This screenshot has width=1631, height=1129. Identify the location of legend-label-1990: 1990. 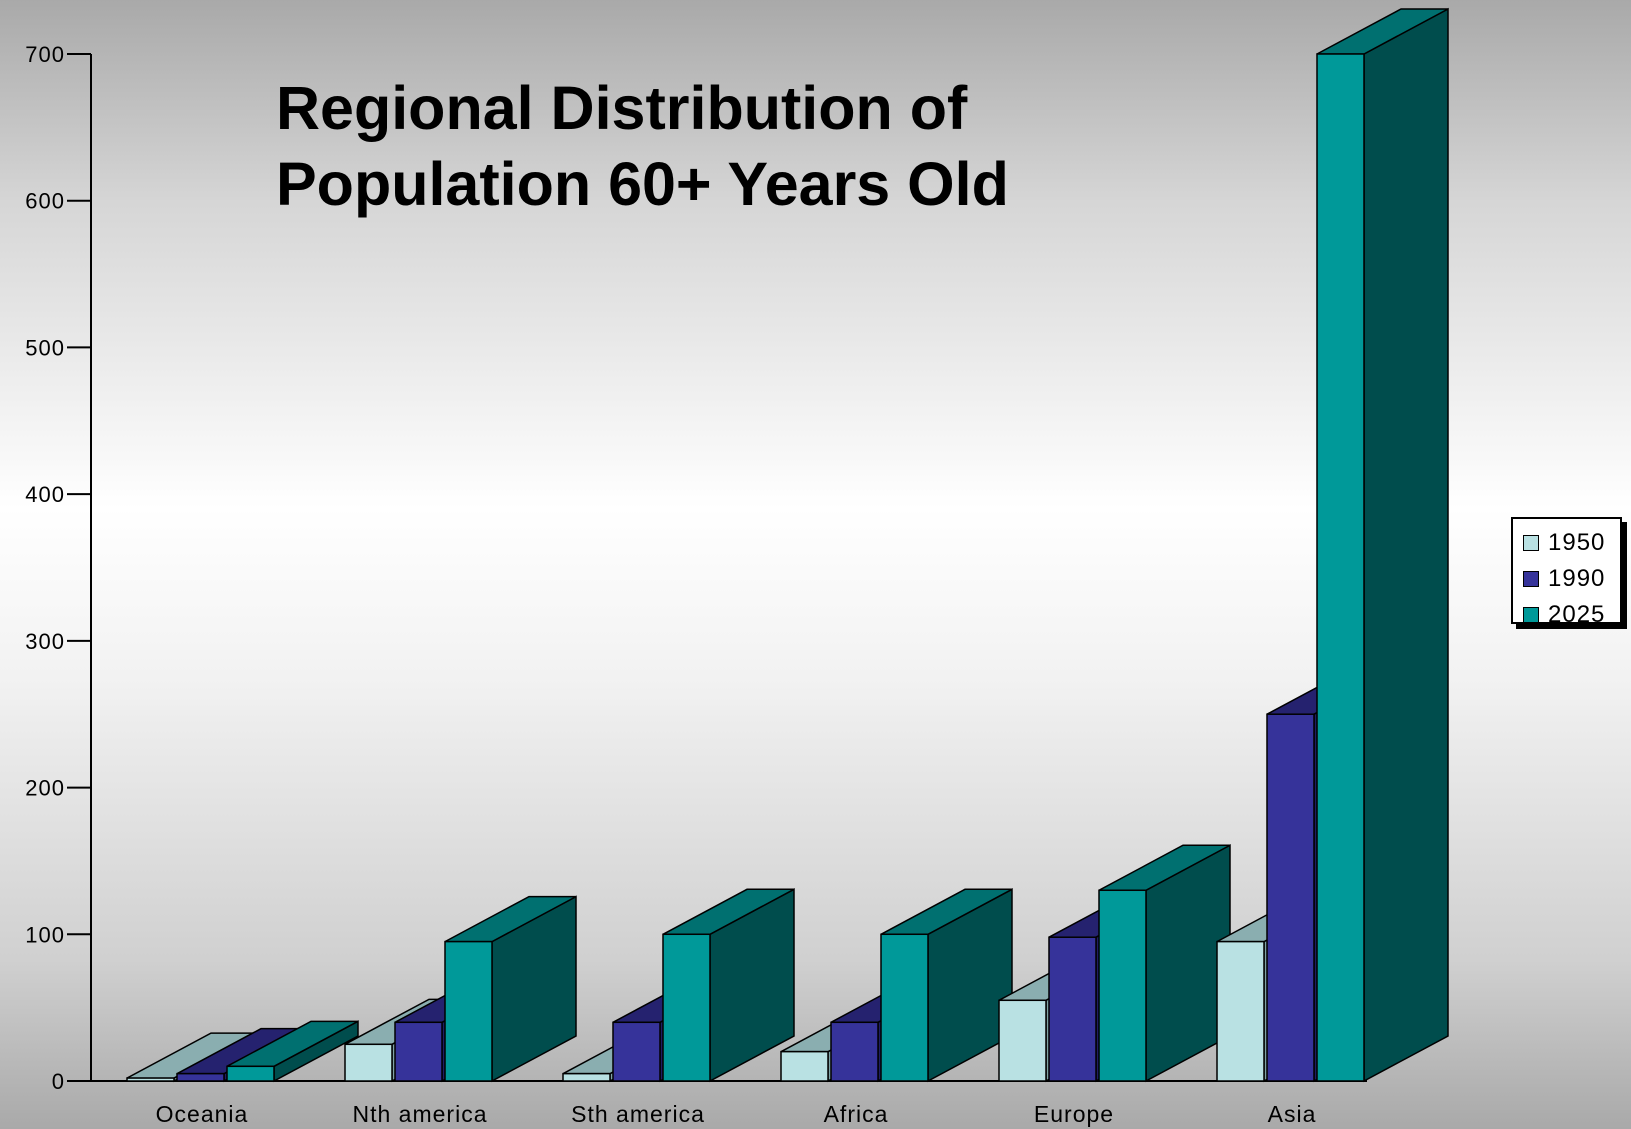
(1577, 578).